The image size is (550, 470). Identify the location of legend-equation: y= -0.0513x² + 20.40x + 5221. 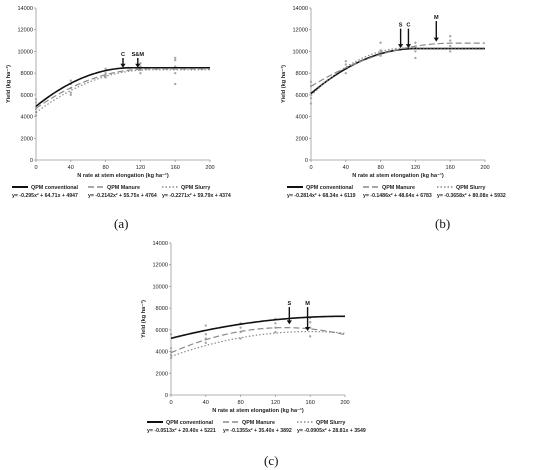
(181, 431).